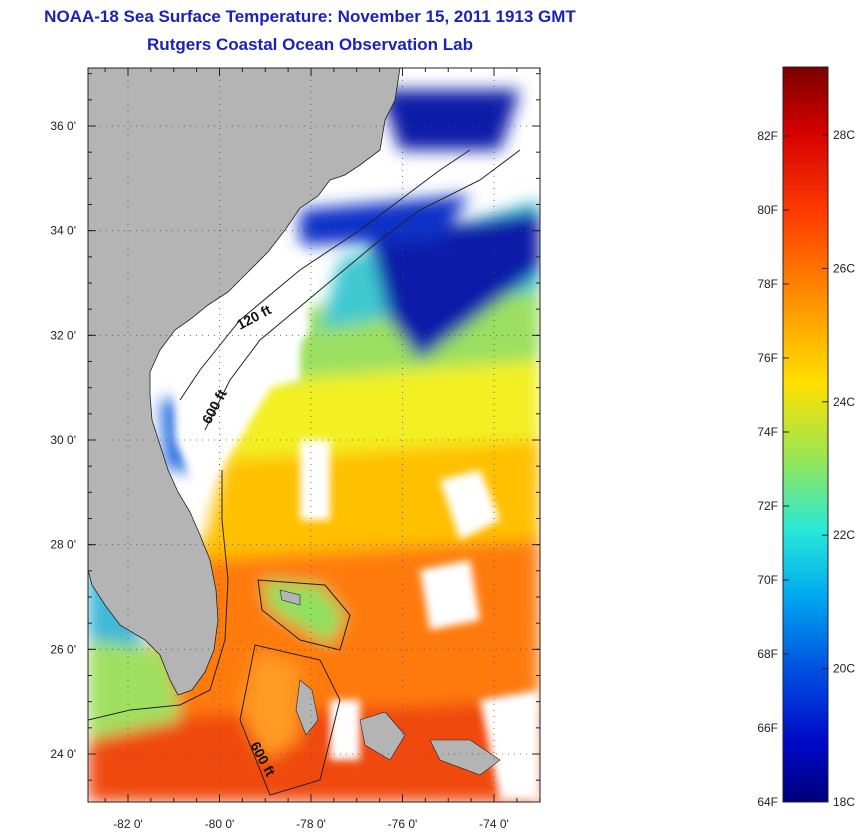  What do you see at coordinates (805, 434) in the screenshot?
I see `colorbar-gradient` at bounding box center [805, 434].